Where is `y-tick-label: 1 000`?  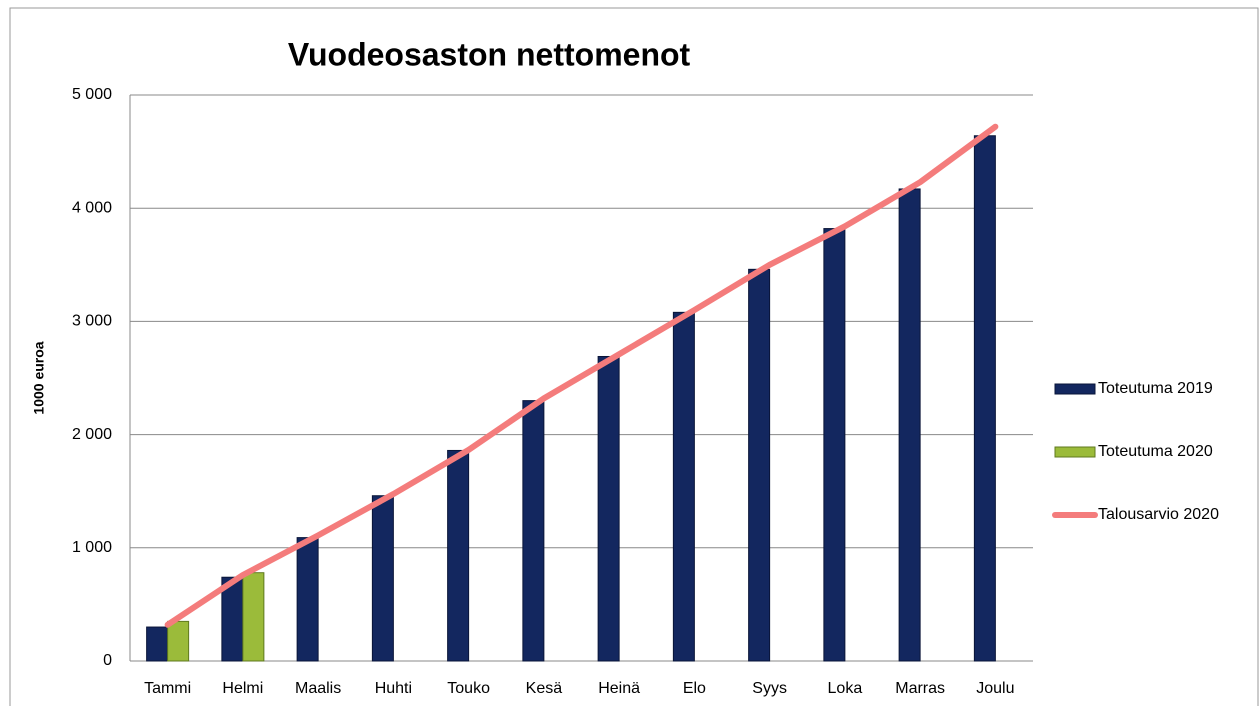
y-tick-label: 1 000 is located at coordinates (92, 547).